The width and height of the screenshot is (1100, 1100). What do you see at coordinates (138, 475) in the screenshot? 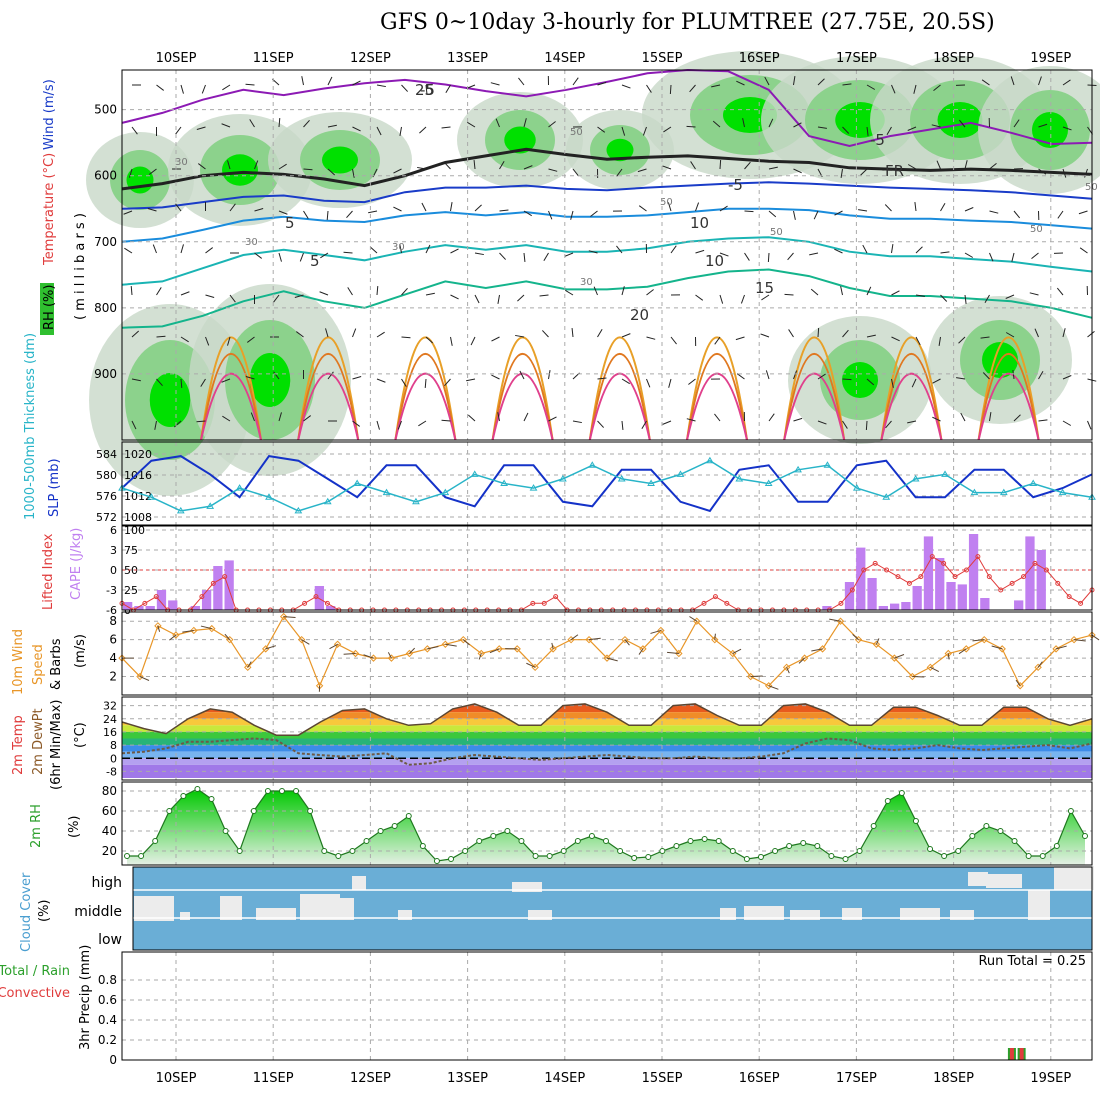
I see `slp-tick-label: 1016` at bounding box center [138, 475].